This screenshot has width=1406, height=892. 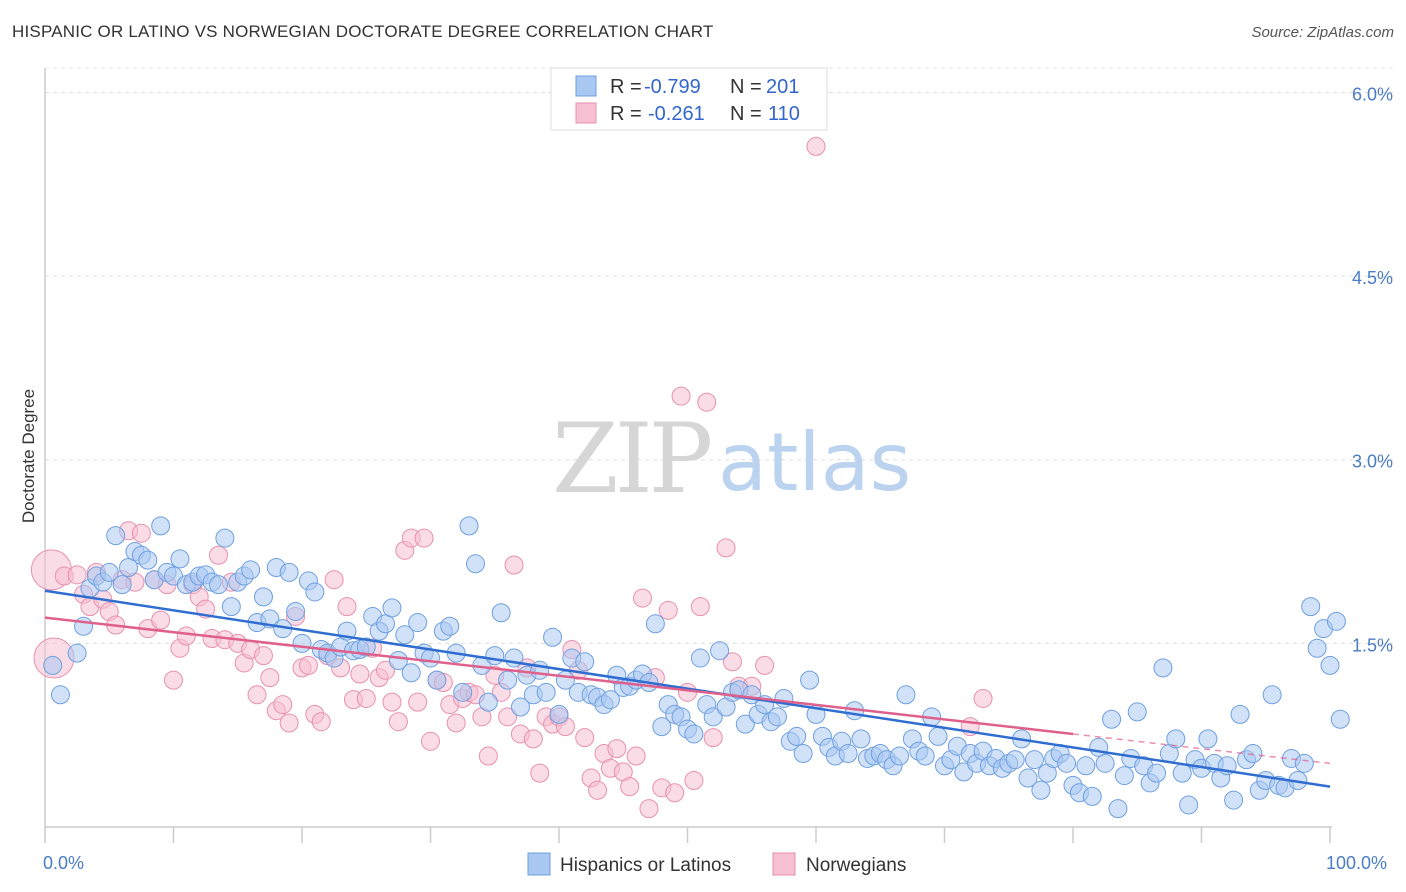 I want to click on legend-n-label-2: N =, so click(x=746, y=114).